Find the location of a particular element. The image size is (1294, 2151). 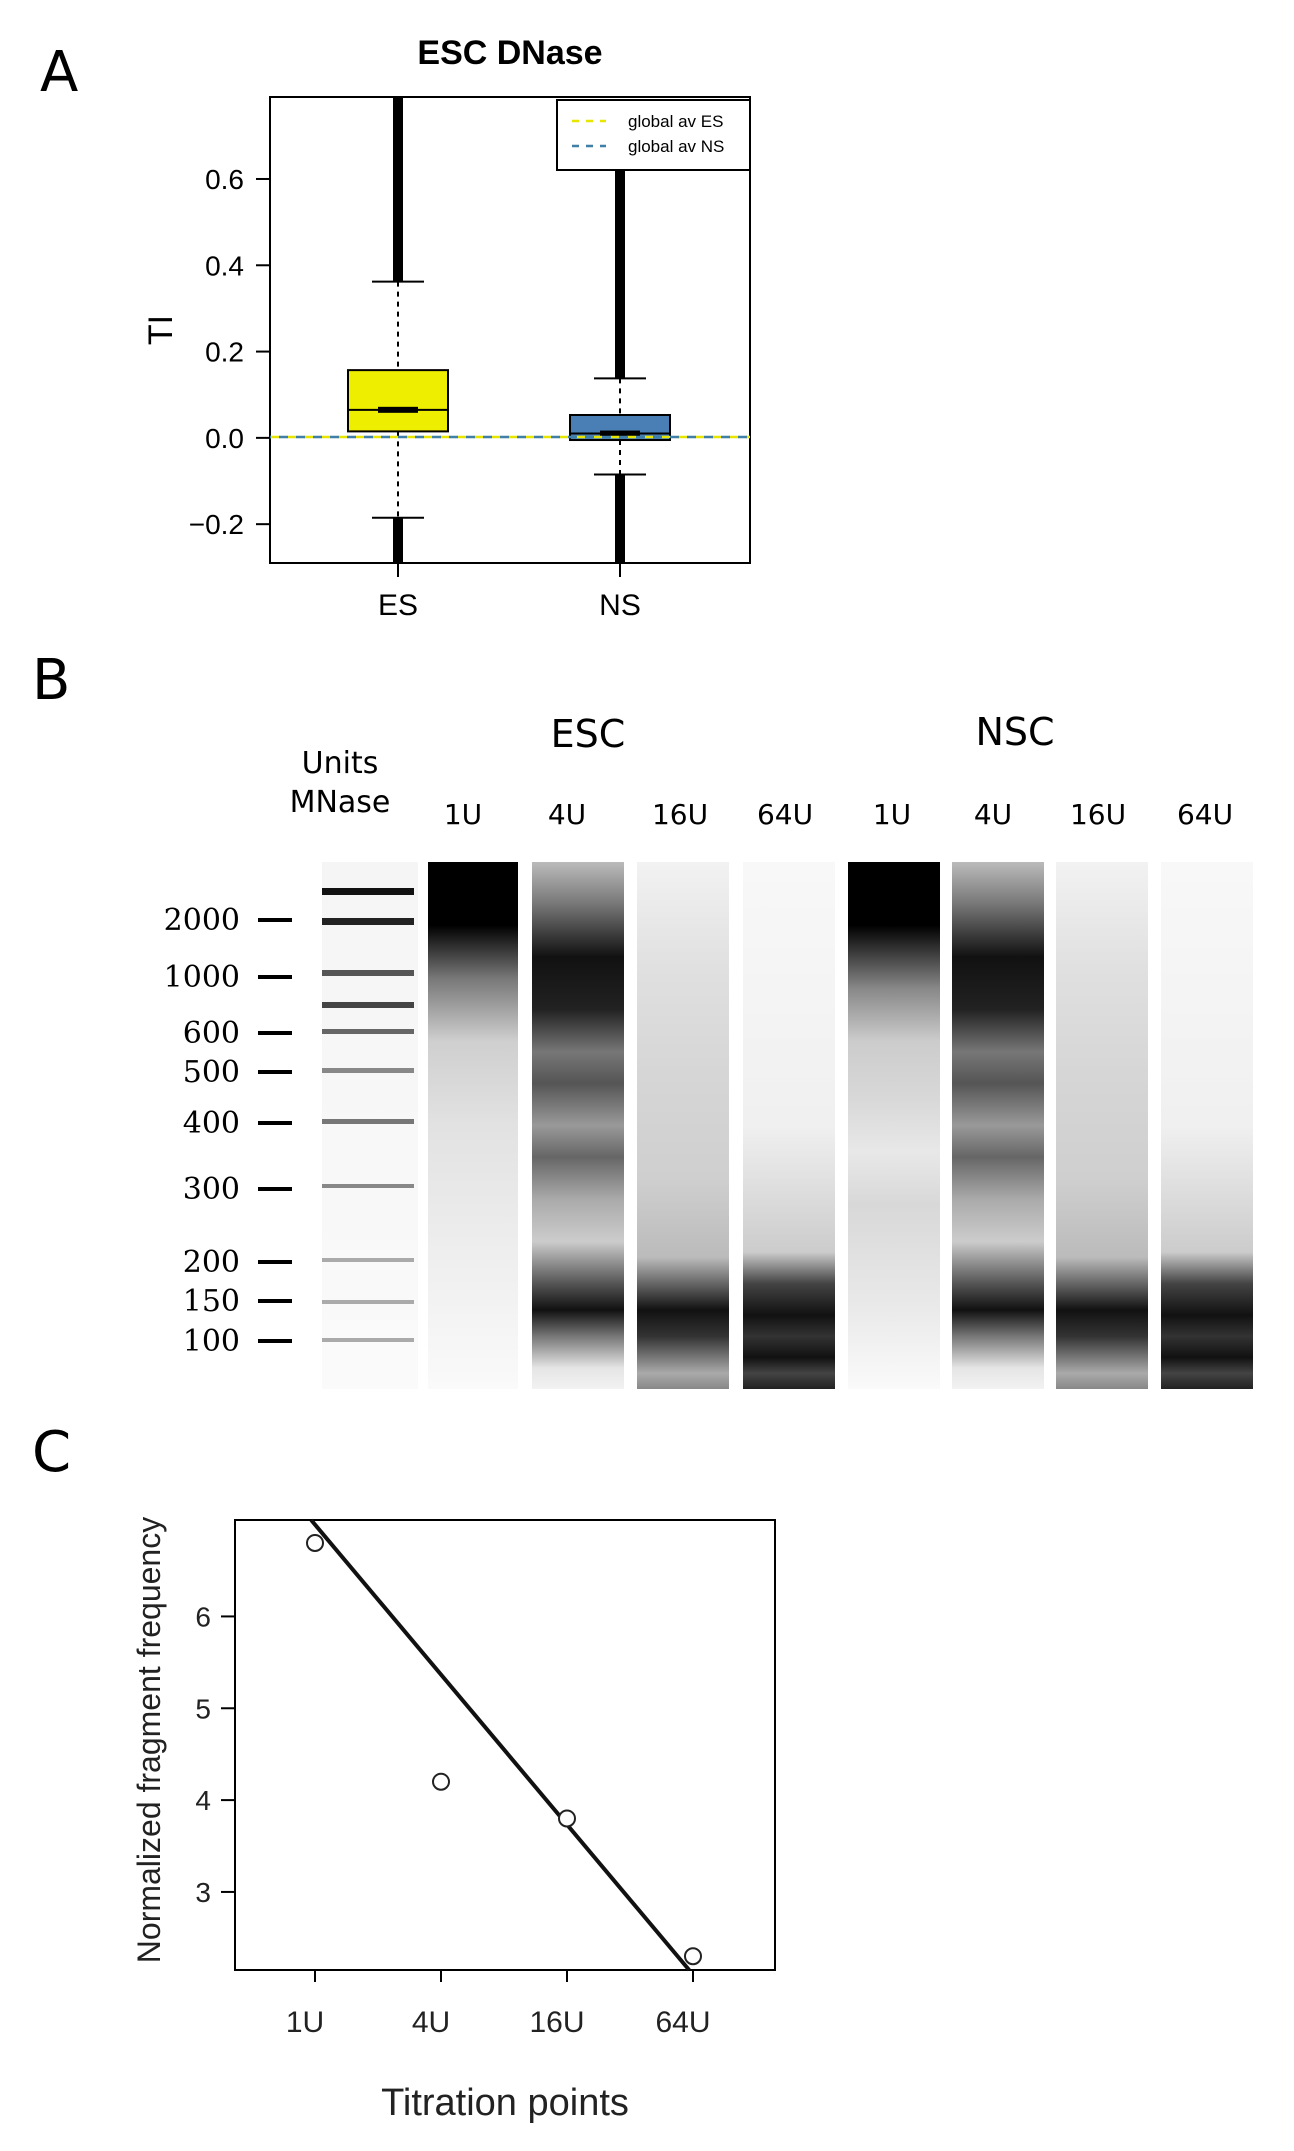

x-tick-label: 1U is located at coordinates (305, 2022).